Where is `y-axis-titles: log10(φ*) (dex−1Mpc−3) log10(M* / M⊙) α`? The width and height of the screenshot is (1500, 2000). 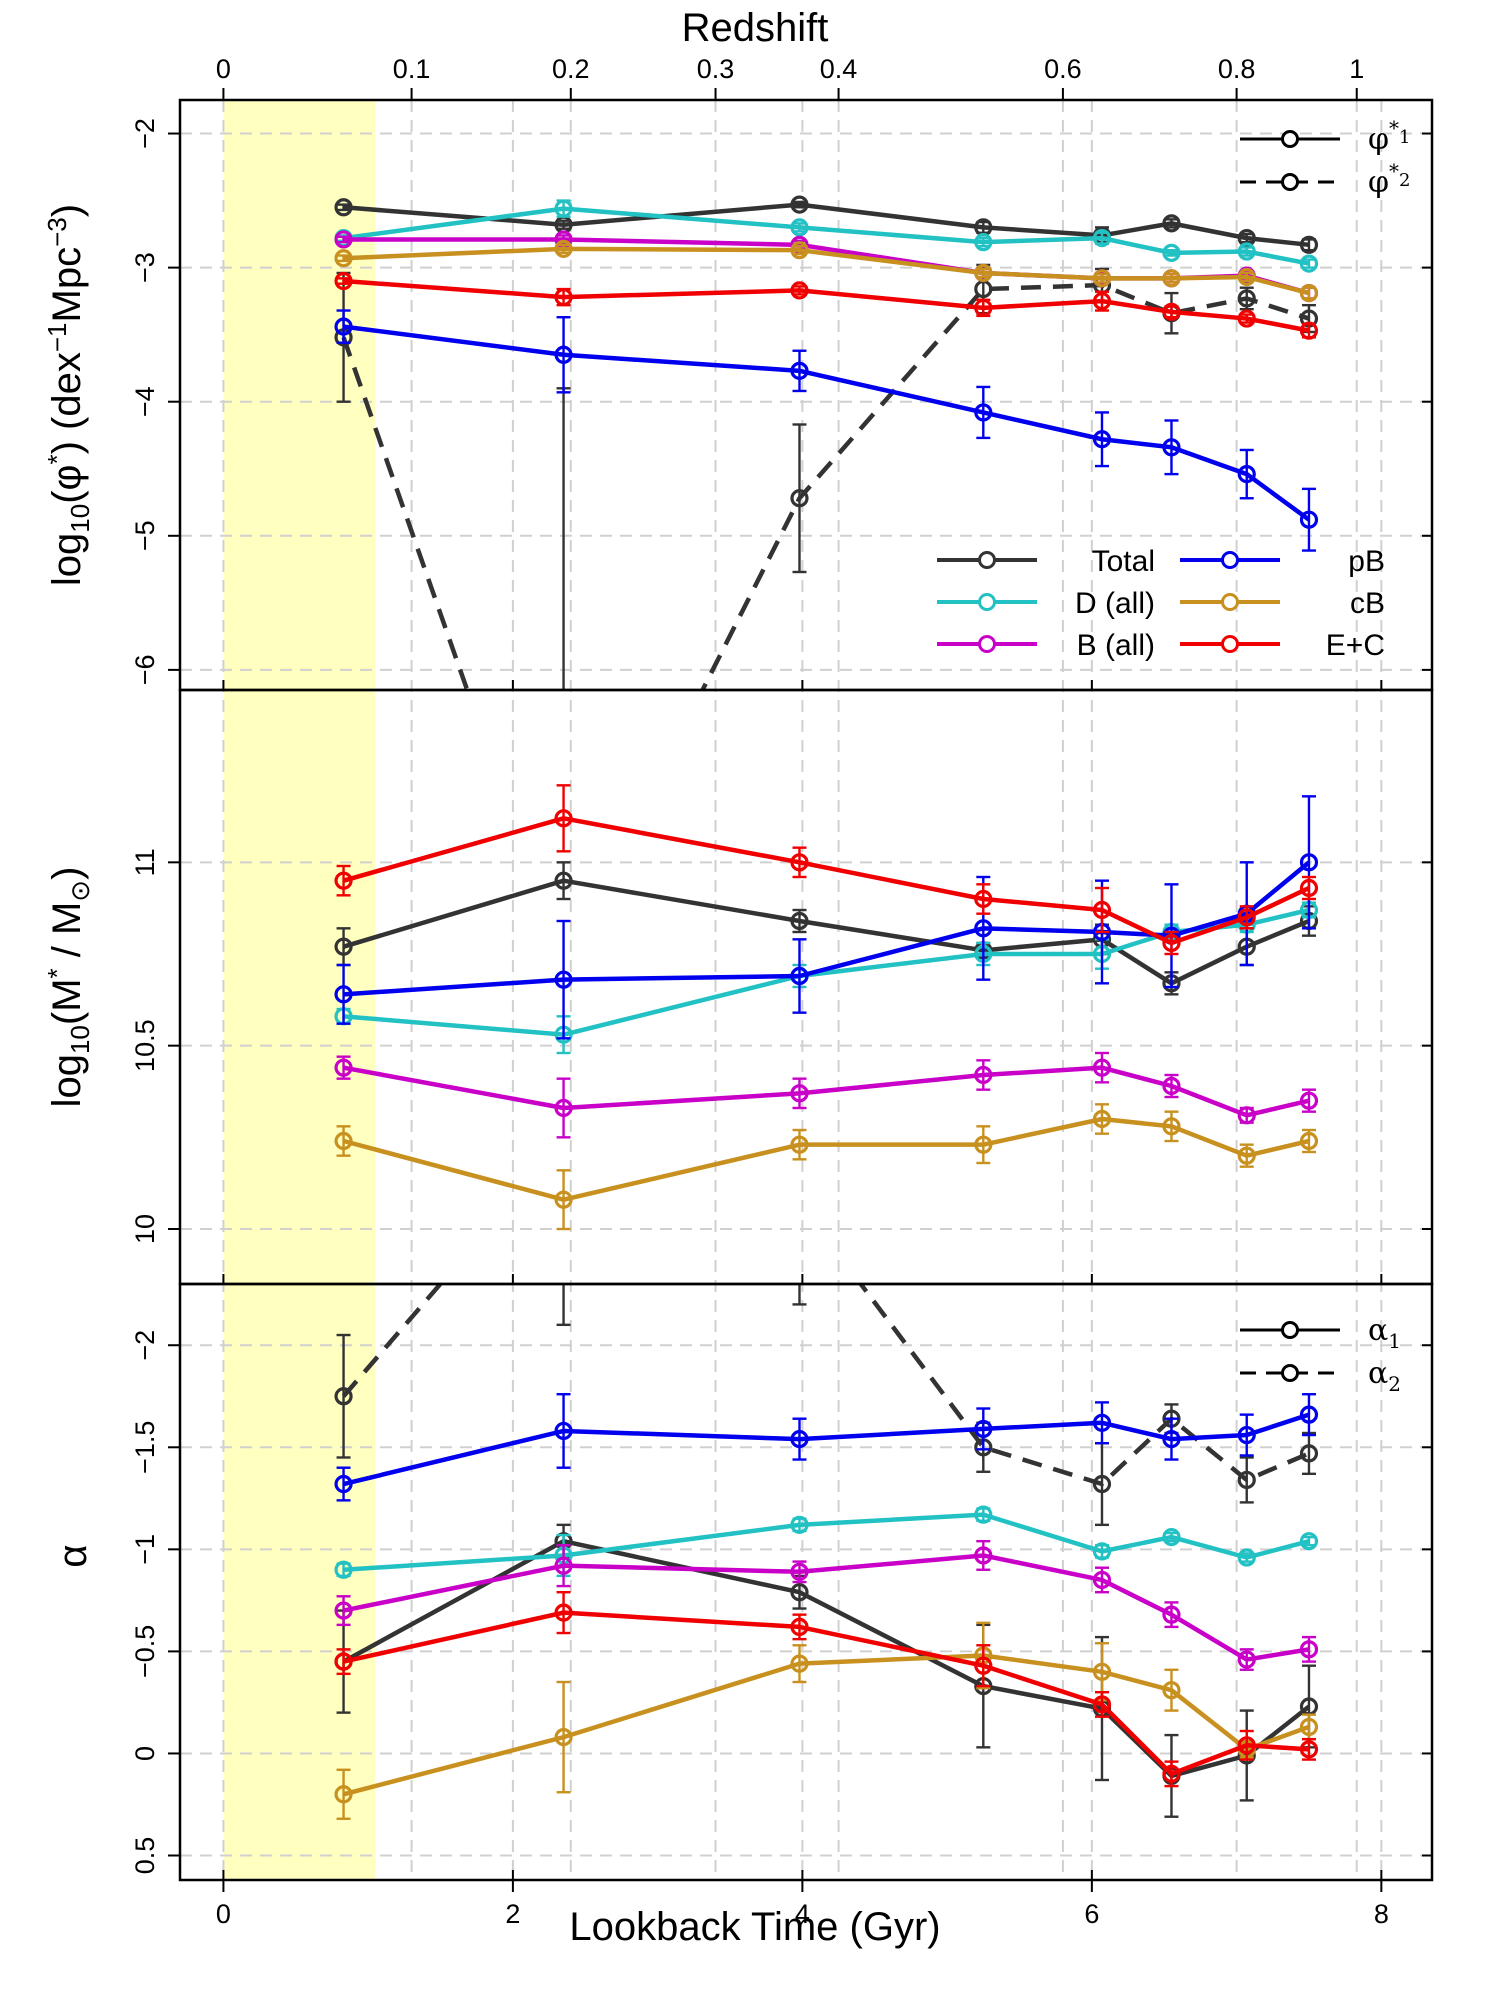
y-axis-titles: log10(φ*) (dex−1Mpc−3) log10(M* / M⊙) α is located at coordinates (68, 886).